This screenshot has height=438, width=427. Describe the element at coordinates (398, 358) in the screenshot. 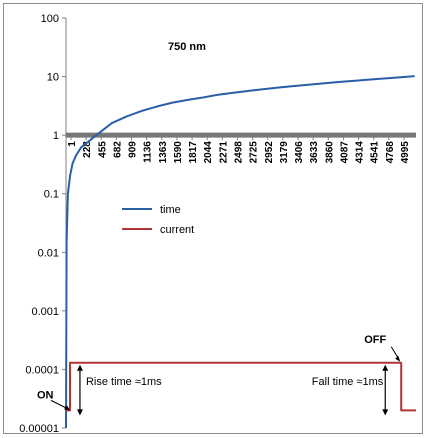

I see `off-pointer-head` at that location.